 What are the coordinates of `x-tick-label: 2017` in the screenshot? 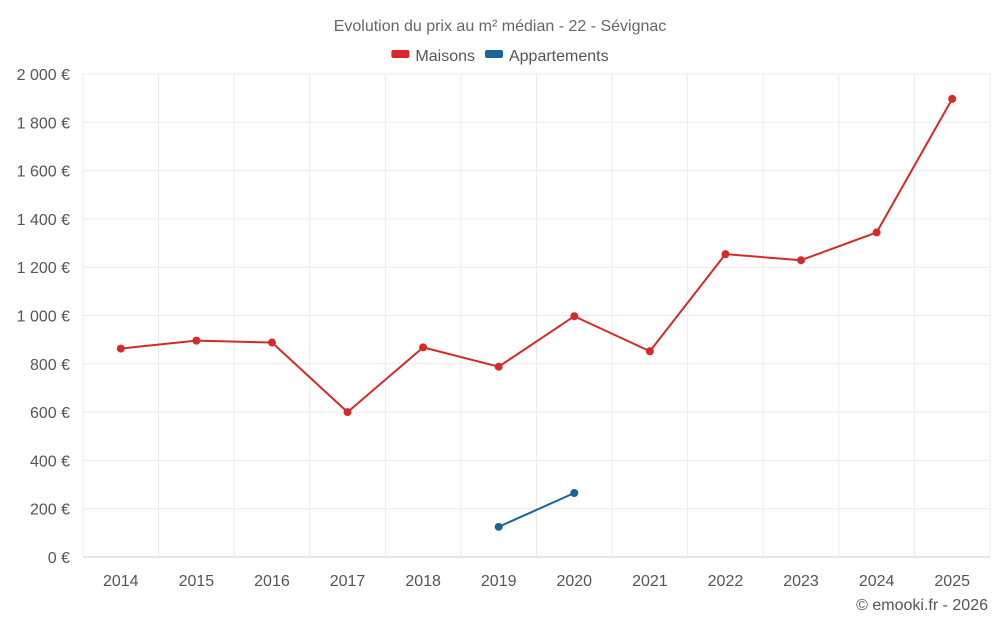 It's located at (348, 581).